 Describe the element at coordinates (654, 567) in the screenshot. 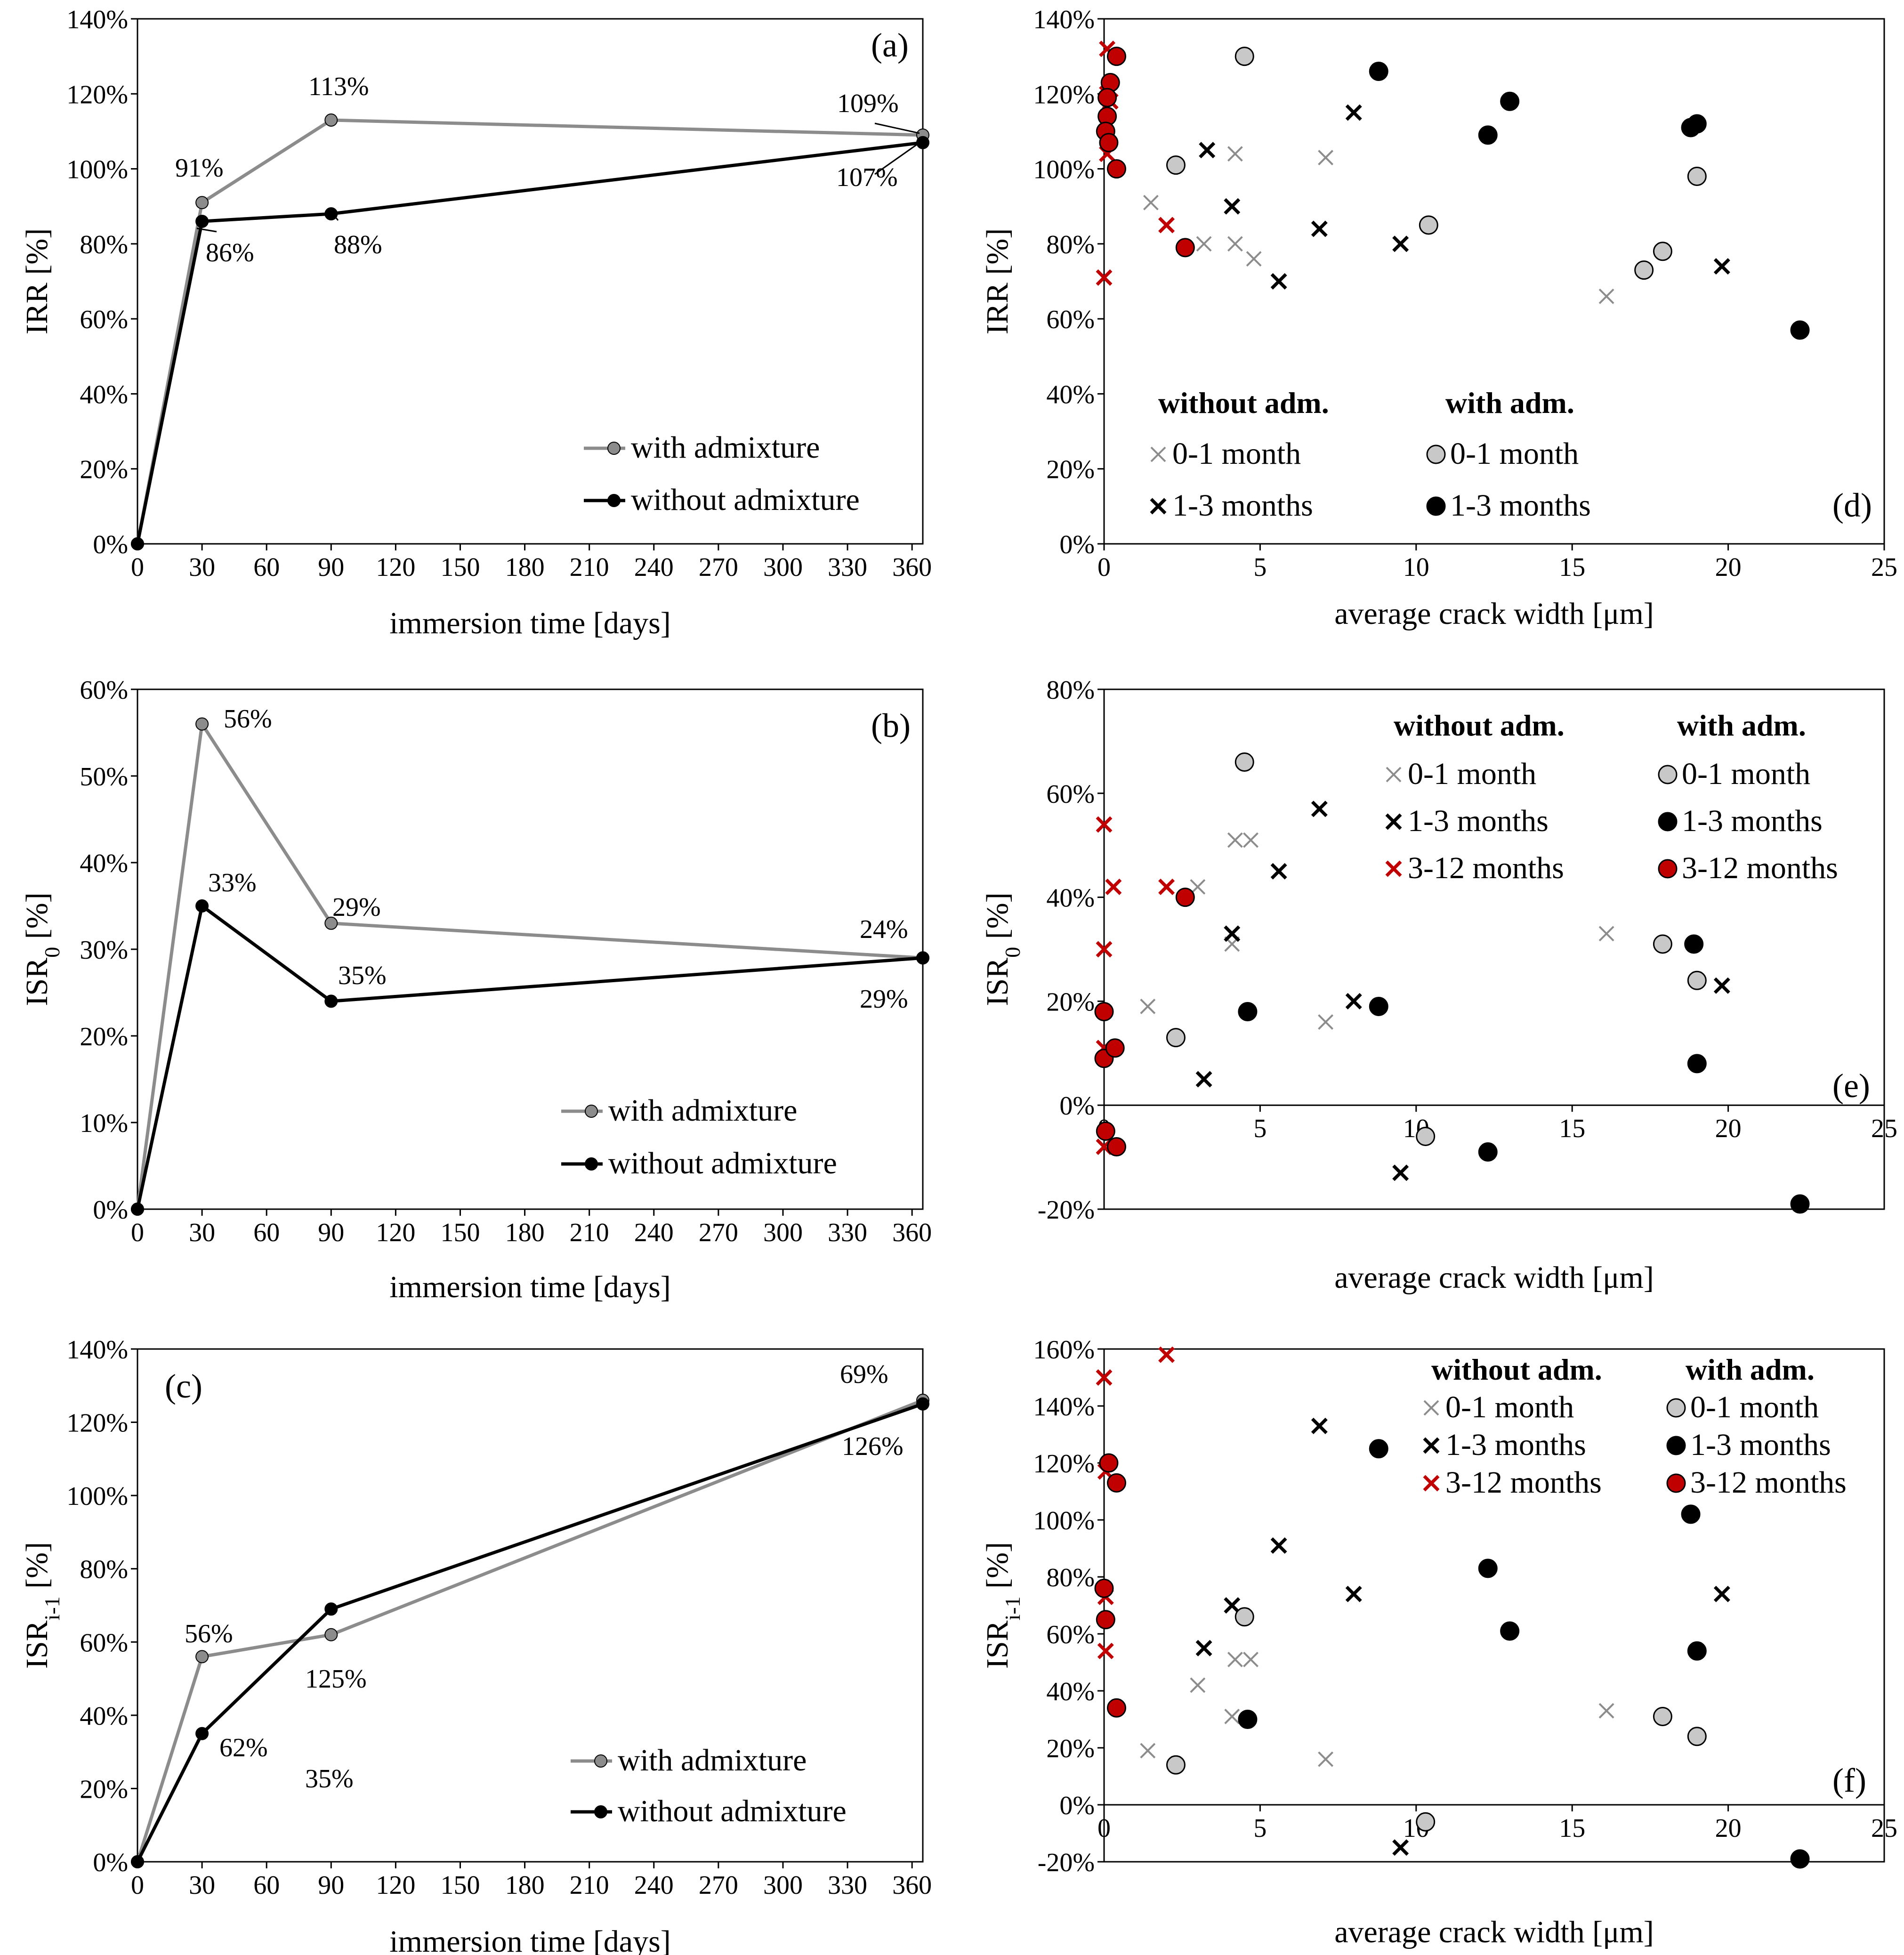

I see `x-tick-label: 240` at that location.